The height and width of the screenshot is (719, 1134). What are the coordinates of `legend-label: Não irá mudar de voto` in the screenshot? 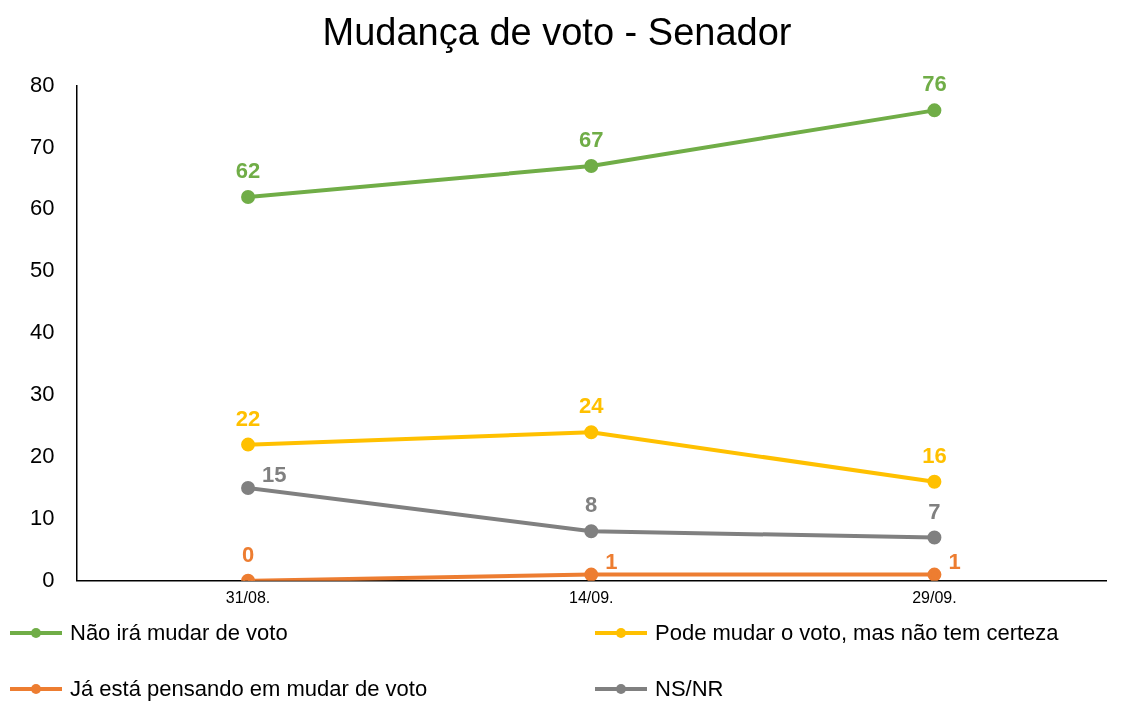 It's located at (179, 633).